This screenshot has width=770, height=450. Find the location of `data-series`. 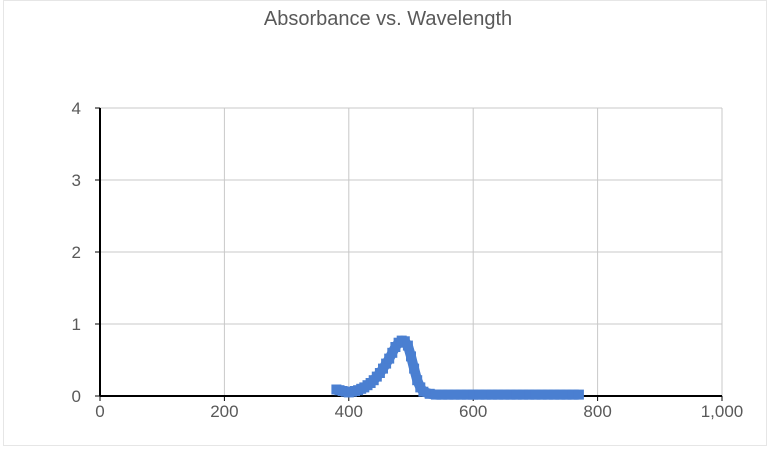

data-series is located at coordinates (457, 367).